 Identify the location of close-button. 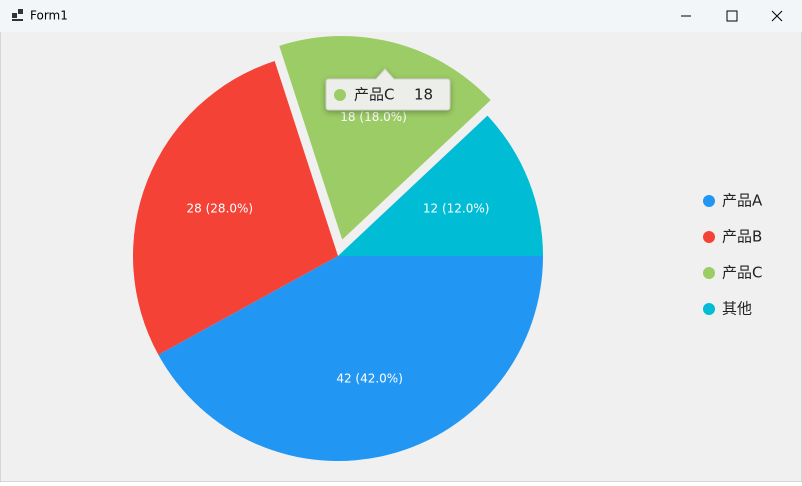
(777, 16).